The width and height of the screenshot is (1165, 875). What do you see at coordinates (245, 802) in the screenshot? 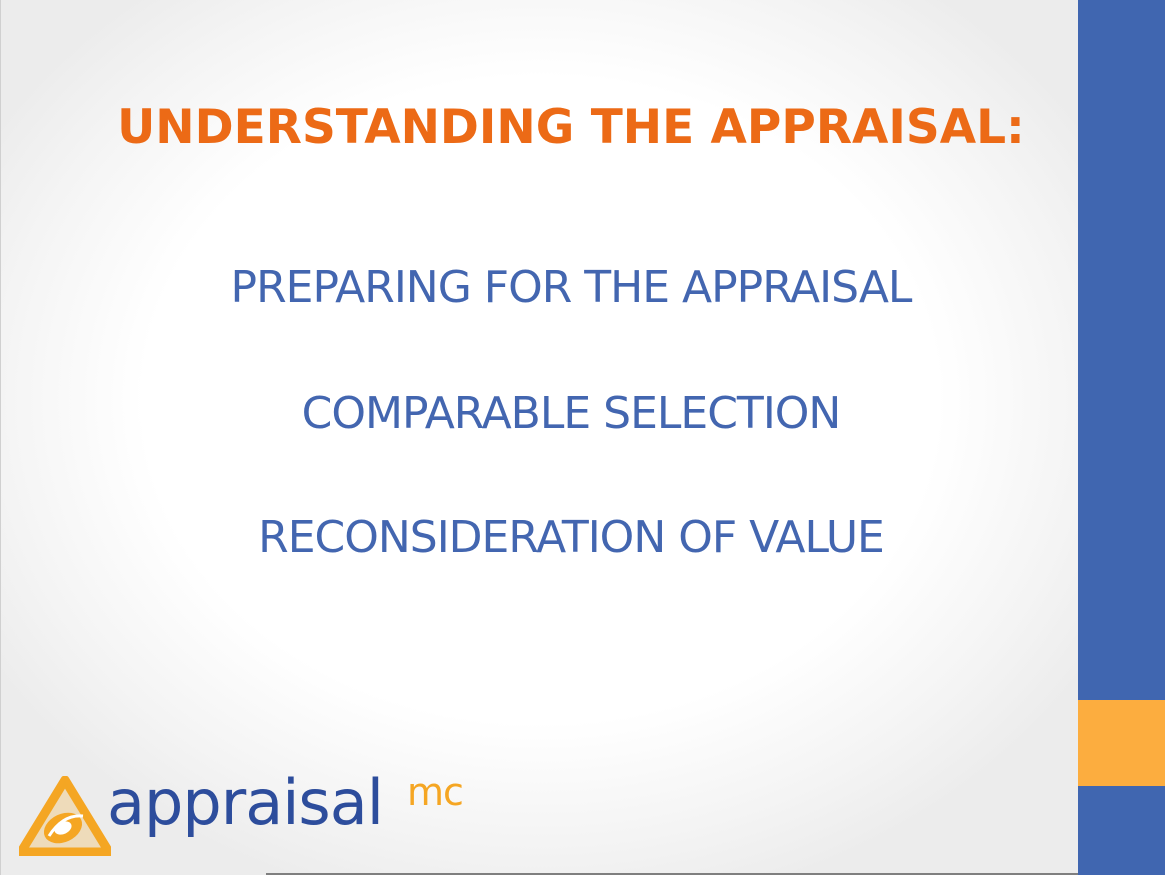
I see `logo-wordmark: appraisal` at bounding box center [245, 802].